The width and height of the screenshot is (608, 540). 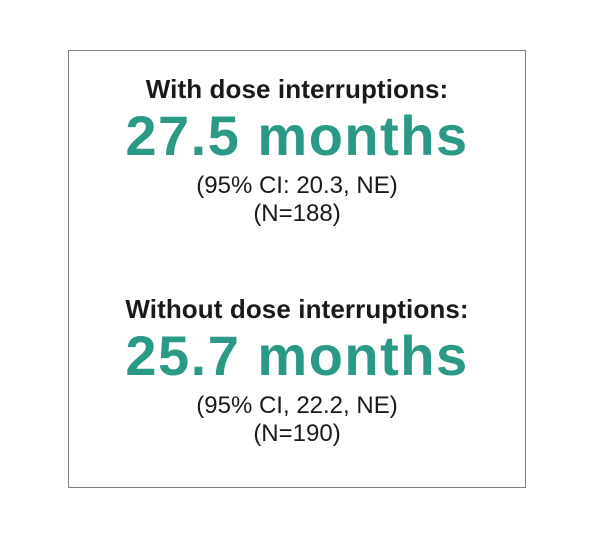 What do you see at coordinates (297, 89) in the screenshot?
I see `section-heading: With dose interruptions:` at bounding box center [297, 89].